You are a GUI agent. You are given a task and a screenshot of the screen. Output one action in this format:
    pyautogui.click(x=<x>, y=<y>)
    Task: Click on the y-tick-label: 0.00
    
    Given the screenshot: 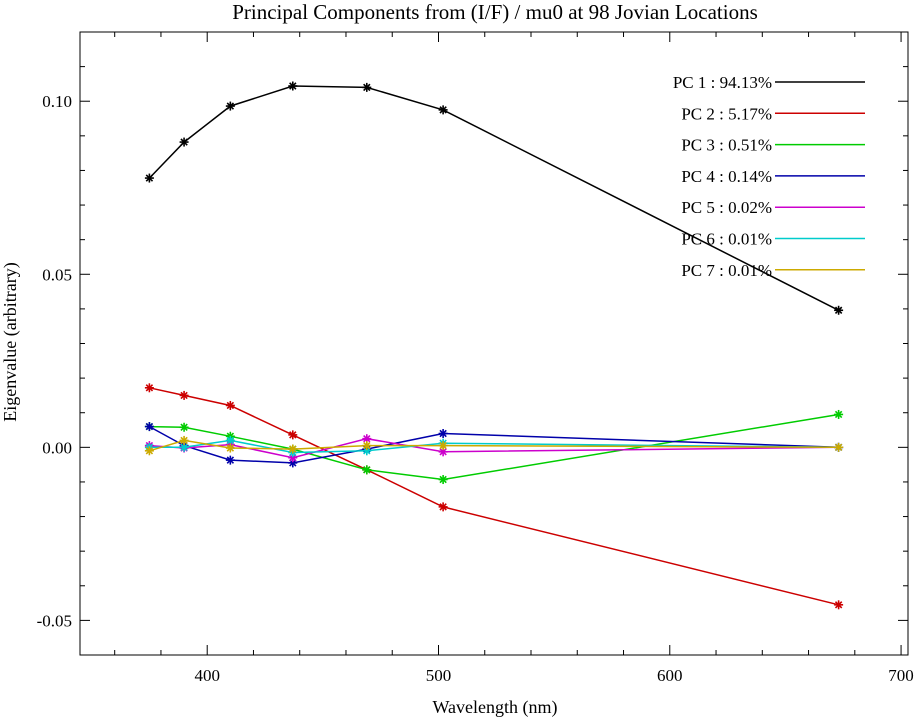 What is the action you would take?
    pyautogui.click(x=57, y=447)
    